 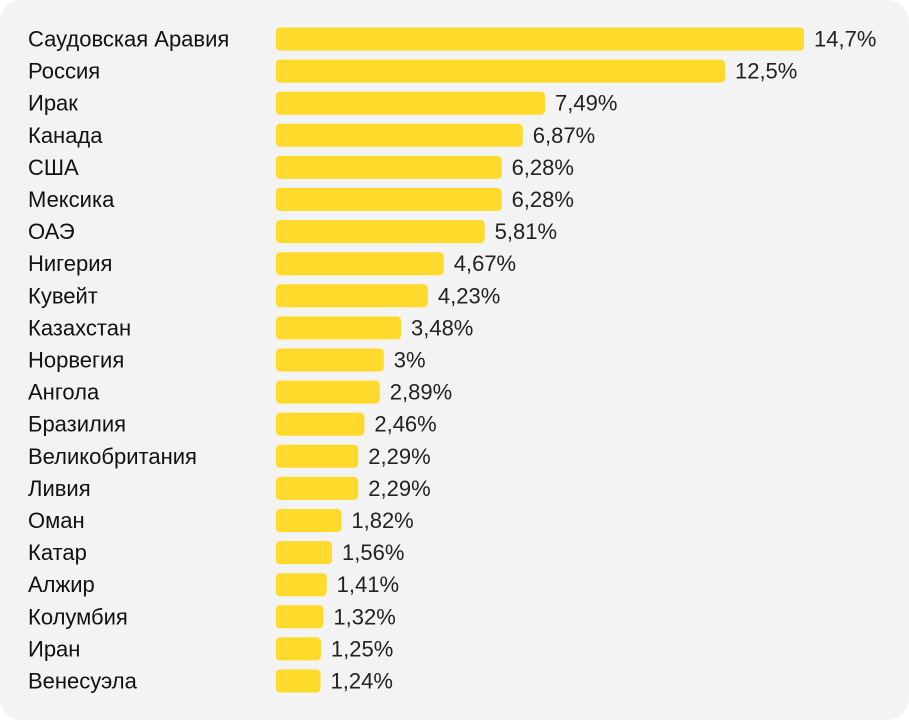 What do you see at coordinates (405, 424) in the screenshot?
I see `value-label: 2,46%` at bounding box center [405, 424].